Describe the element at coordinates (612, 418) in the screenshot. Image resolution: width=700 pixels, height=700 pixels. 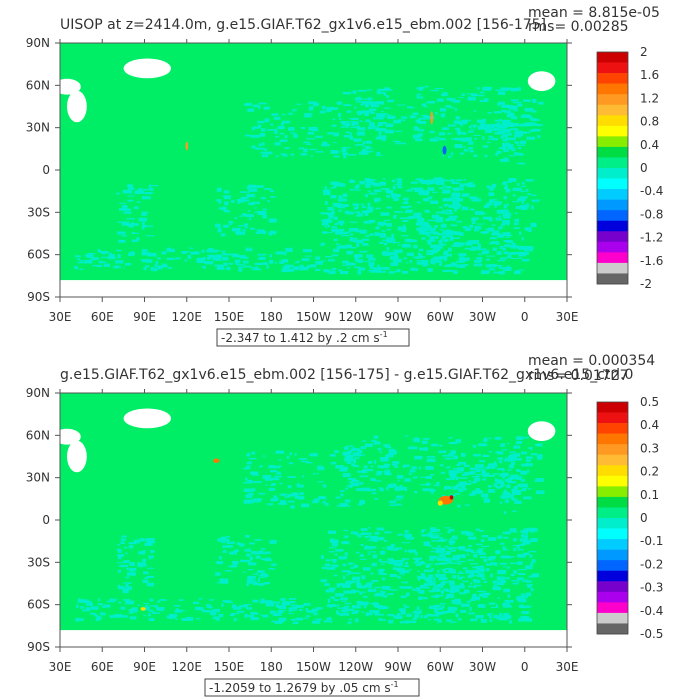
I see `colorbar-swatch` at that location.